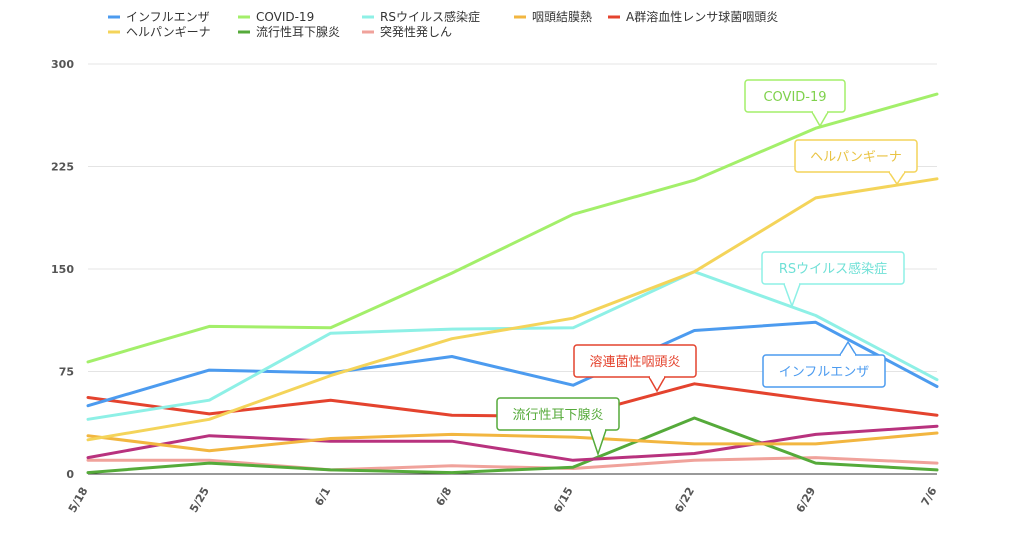  I want to click on callout-label: 溶連菌性咽頭炎, so click(634, 362).